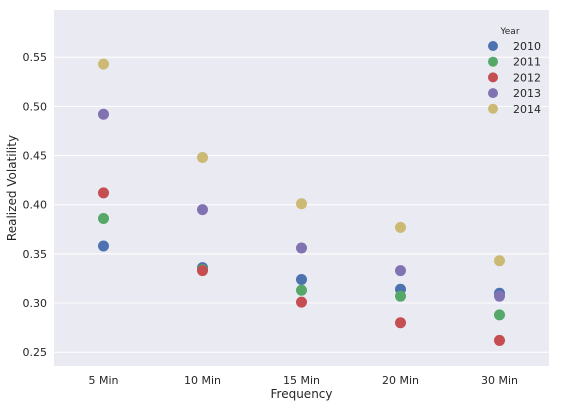  I want to click on legend-marker-2013, so click(493, 93).